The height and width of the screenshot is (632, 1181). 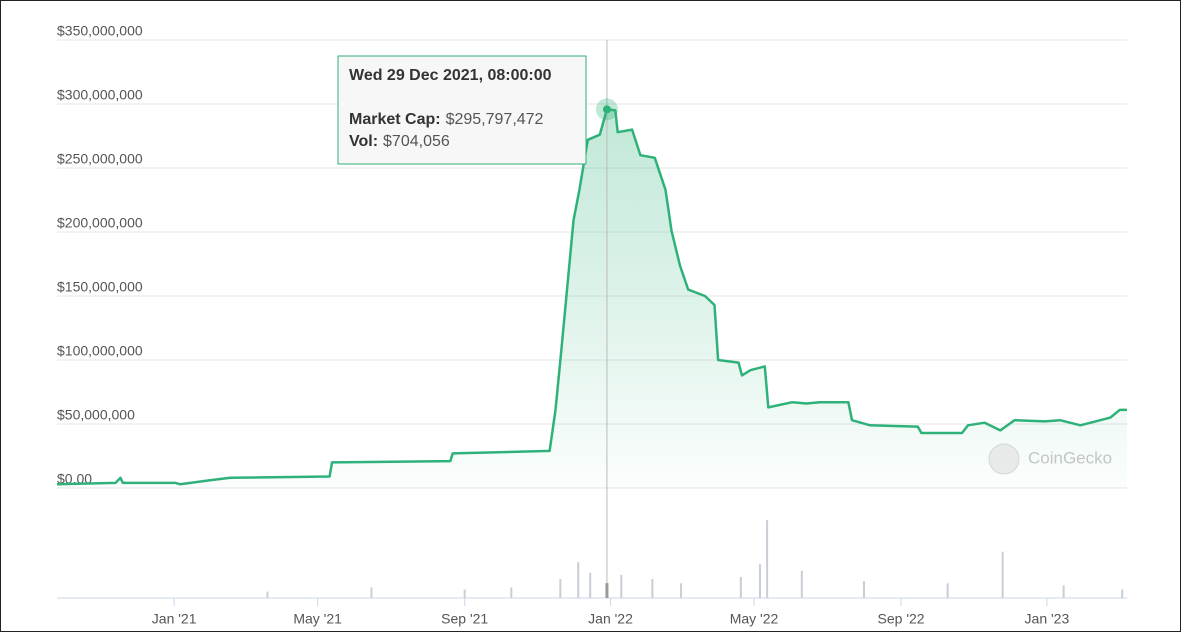 What do you see at coordinates (395, 119) in the screenshot?
I see `tooltip-label: Market Cap:` at bounding box center [395, 119].